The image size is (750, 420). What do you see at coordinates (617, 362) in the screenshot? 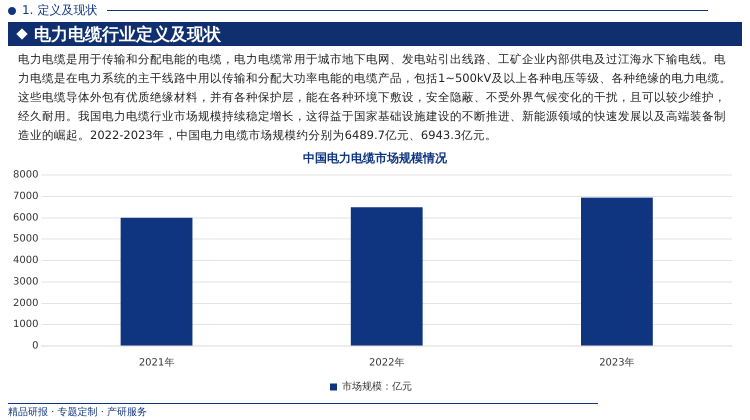
I see `x-tick-label: 2023年` at bounding box center [617, 362].